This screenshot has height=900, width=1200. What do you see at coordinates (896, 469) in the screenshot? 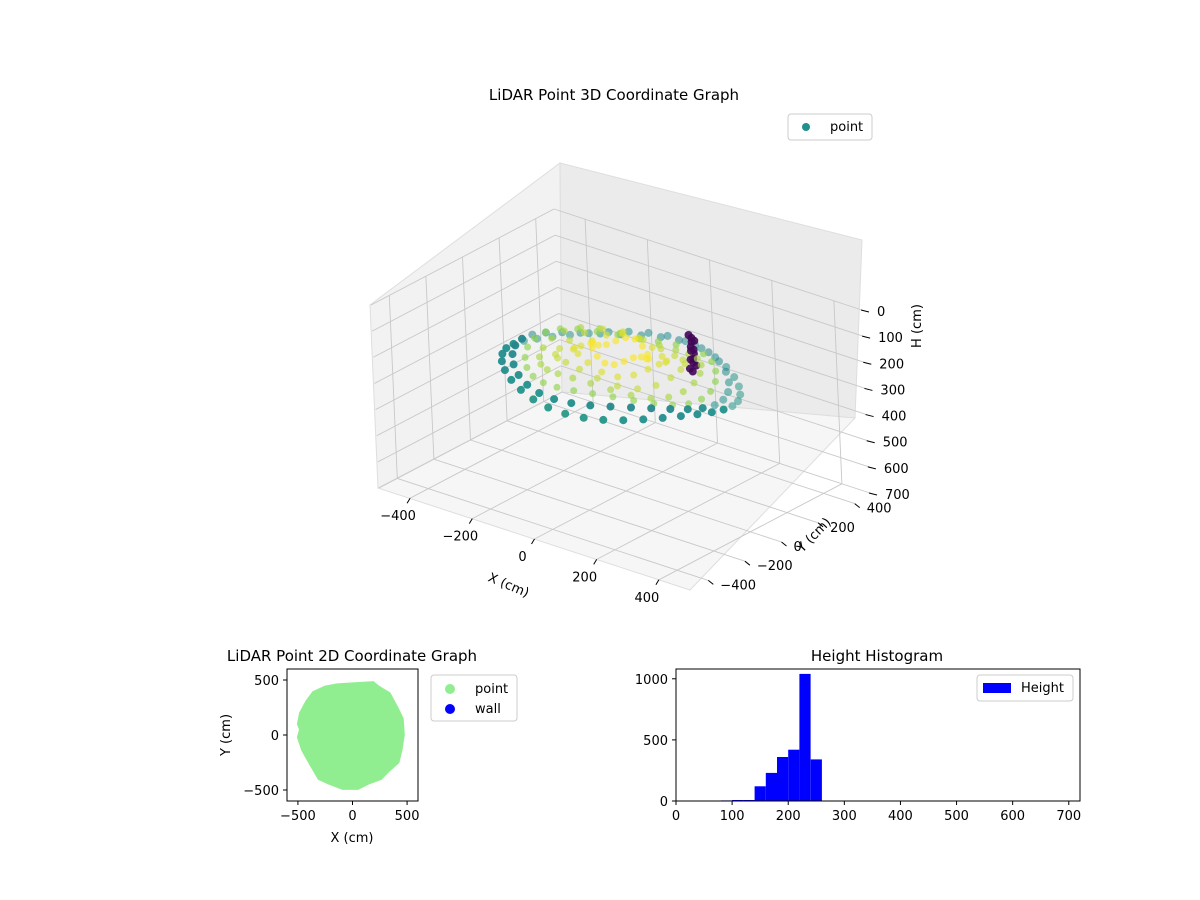
I see `z-tick-label-3d: 600` at bounding box center [896, 469].